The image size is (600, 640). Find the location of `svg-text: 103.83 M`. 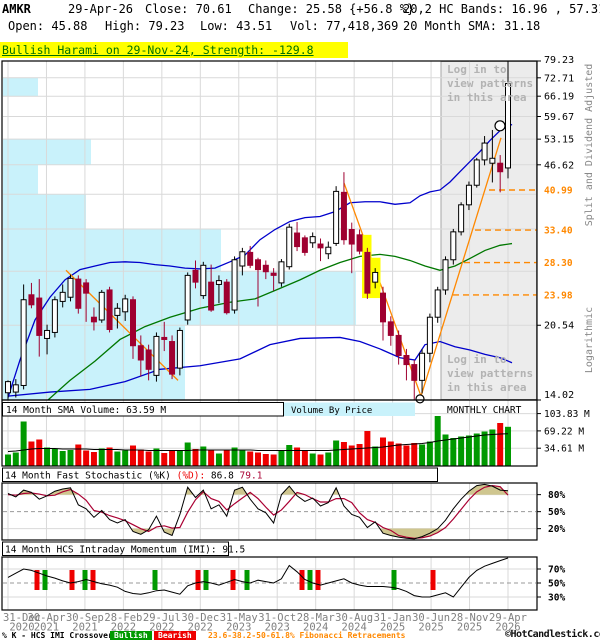

svg-text: 103.83 M is located at coordinates (567, 414).